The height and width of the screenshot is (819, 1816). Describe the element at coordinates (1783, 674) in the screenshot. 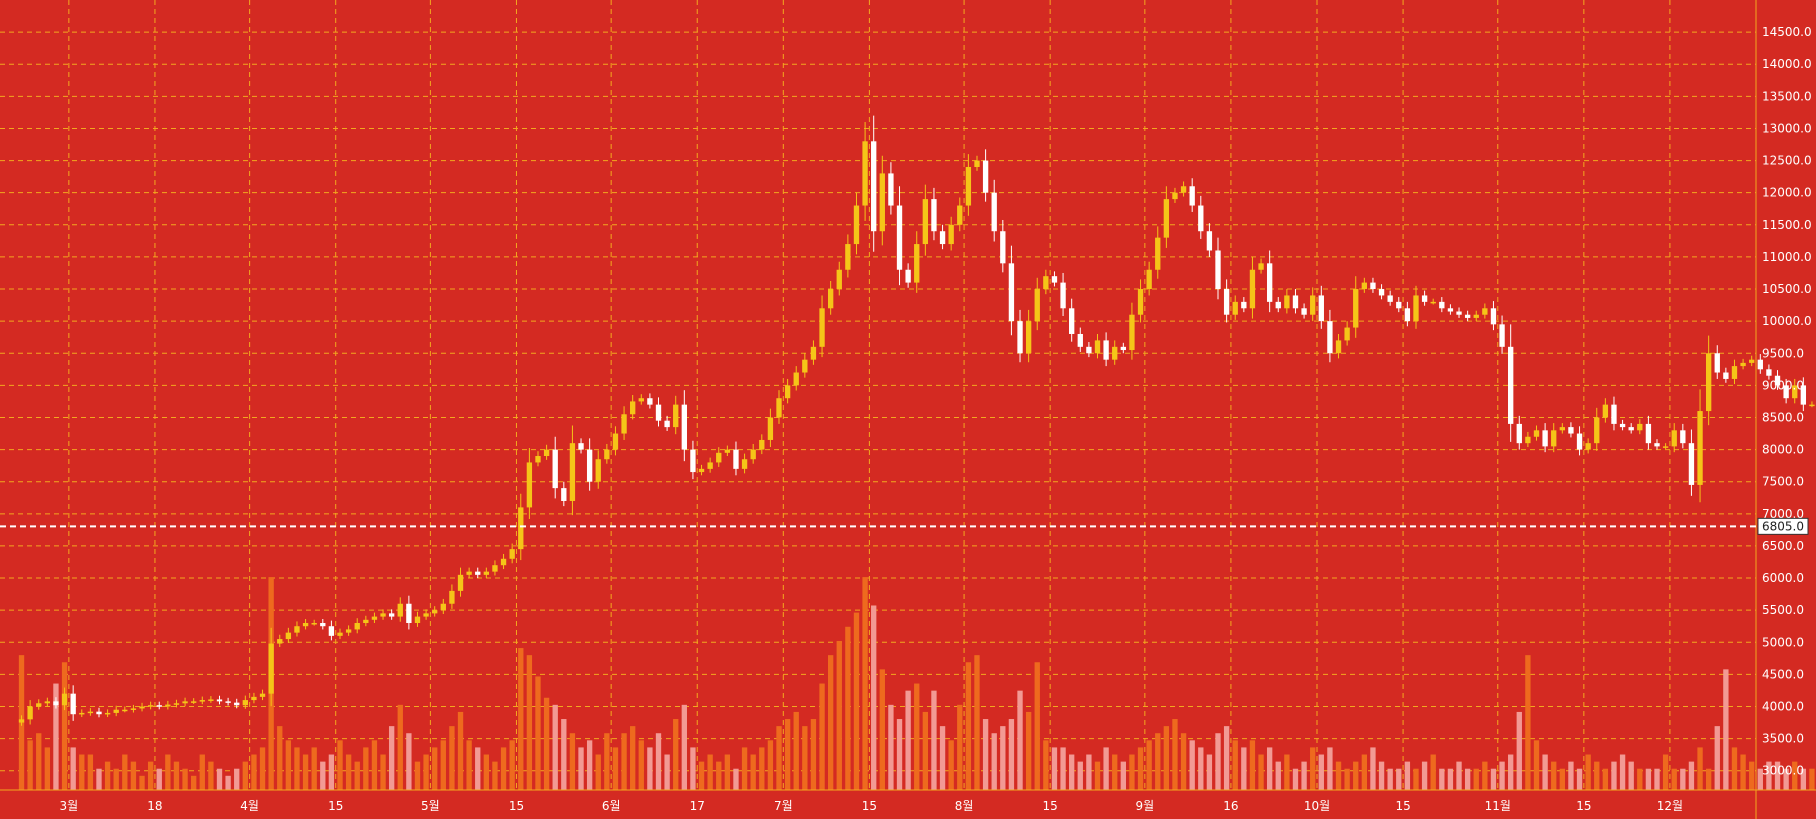

I see `price-tick-label: 4500.0` at that location.